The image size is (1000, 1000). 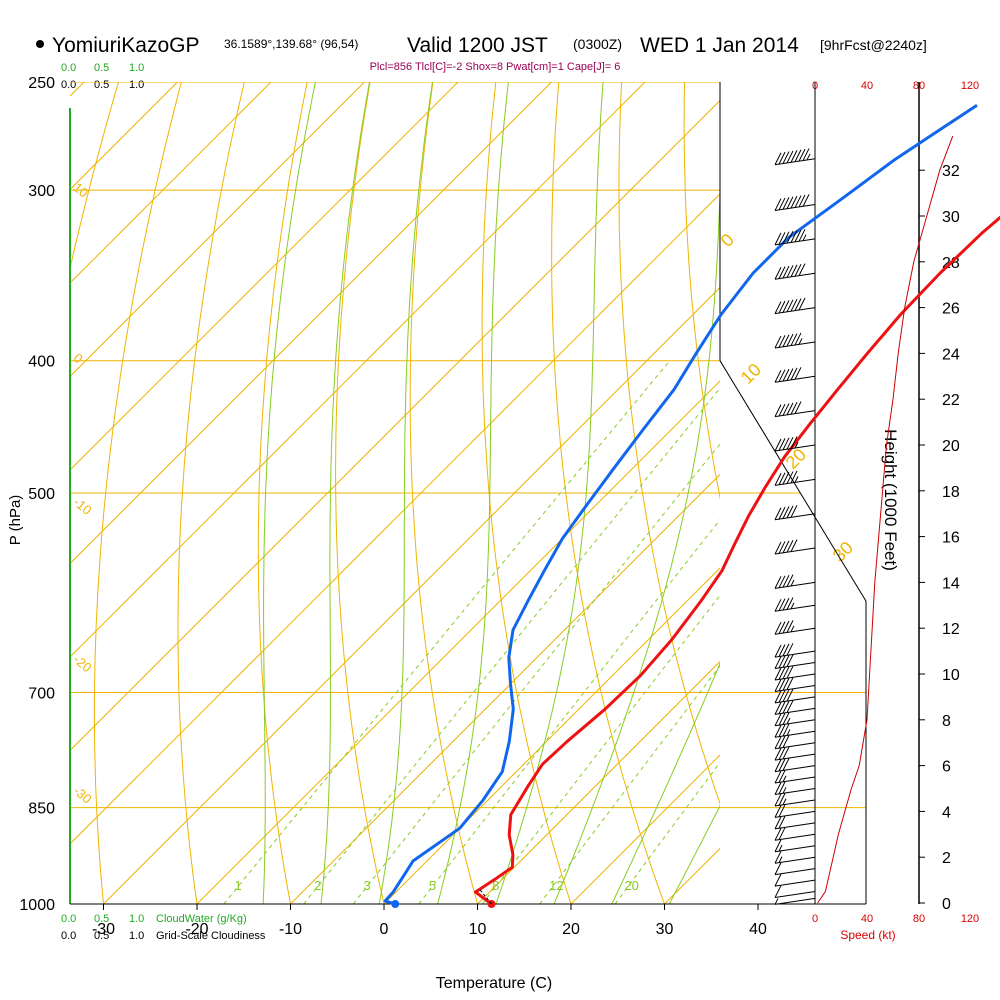 I want to click on pressure-tick-label: 300, so click(x=41, y=191).